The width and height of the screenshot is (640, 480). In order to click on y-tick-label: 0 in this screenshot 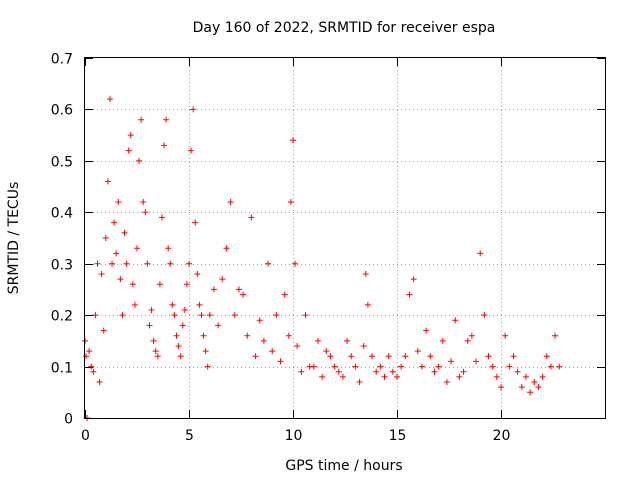, I will do `click(68, 420)`.